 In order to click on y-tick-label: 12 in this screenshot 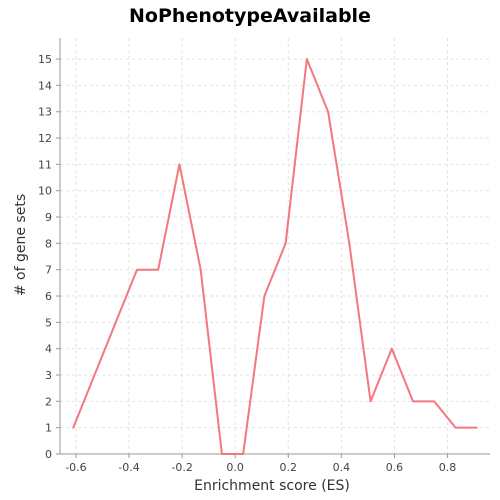, I will do `click(45, 138)`.